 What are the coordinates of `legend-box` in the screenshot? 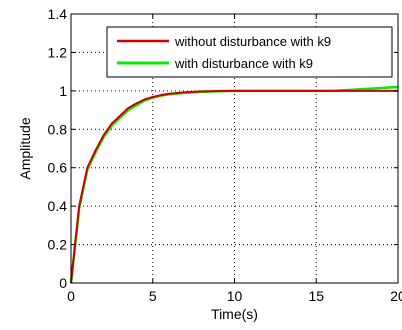 It's located at (249, 52).